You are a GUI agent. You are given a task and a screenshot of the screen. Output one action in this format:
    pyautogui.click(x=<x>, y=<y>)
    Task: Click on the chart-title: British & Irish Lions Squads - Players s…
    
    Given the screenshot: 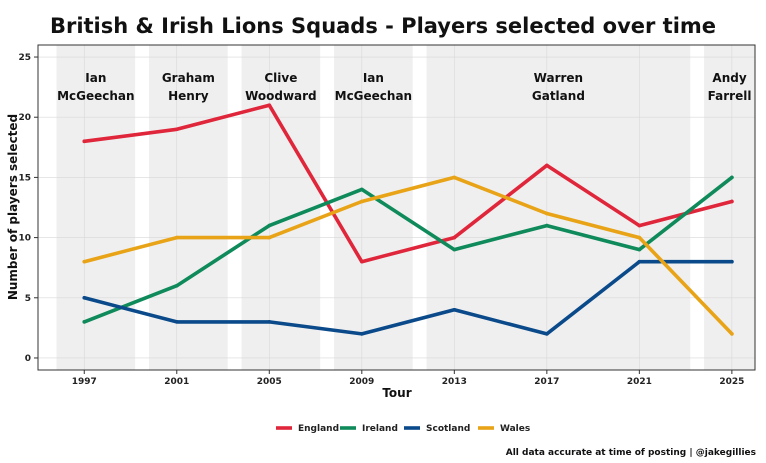 What is the action you would take?
    pyautogui.click(x=383, y=26)
    